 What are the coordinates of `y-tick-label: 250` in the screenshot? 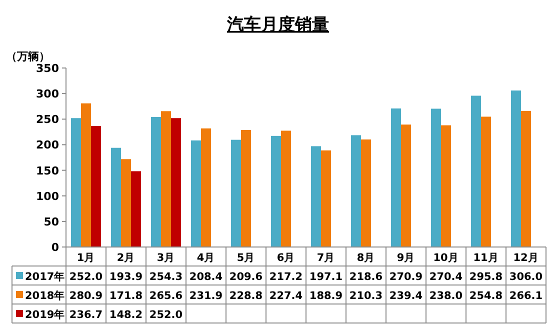 It's located at (48, 119).